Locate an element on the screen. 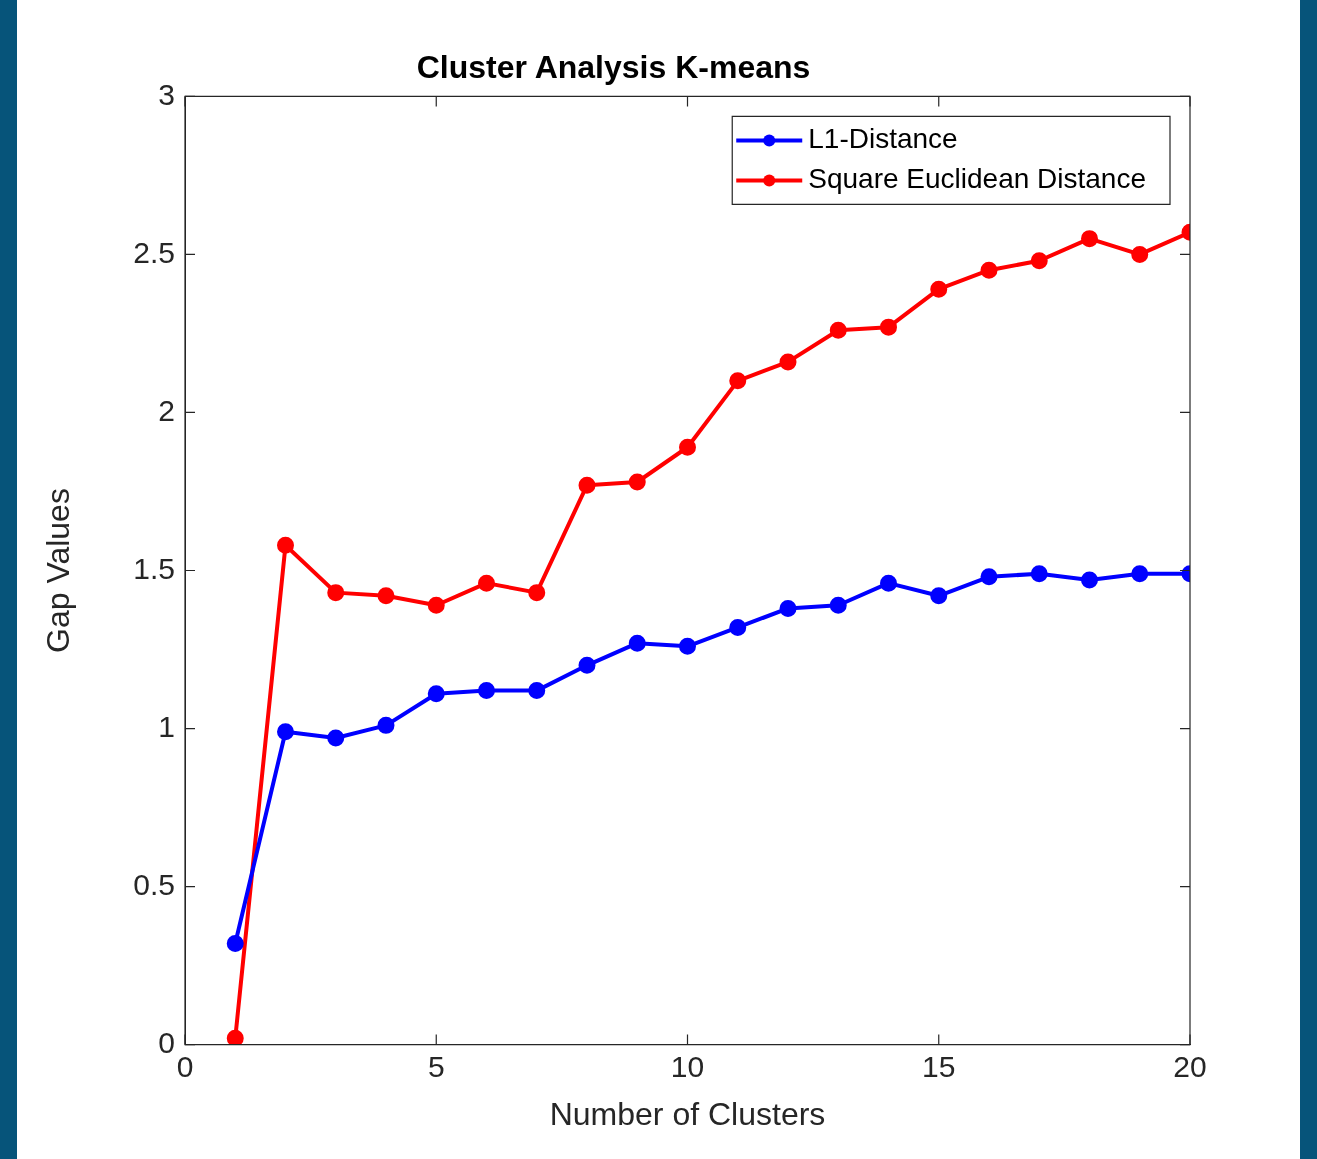 The image size is (1317, 1159). x-tick-label: 5 is located at coordinates (436, 1066).